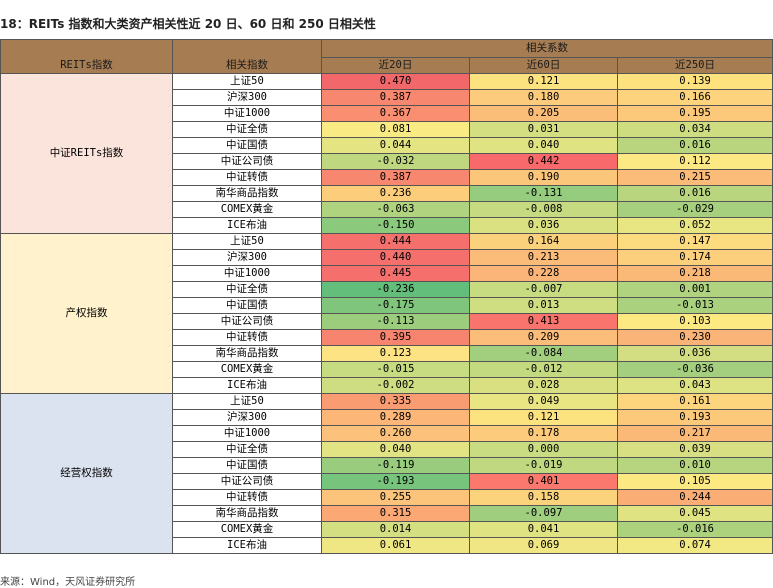 Image resolution: width=773 pixels, height=588 pixels. Describe the element at coordinates (395, 193) in the screenshot. I see `corr-20d-cell: 0.236` at that location.